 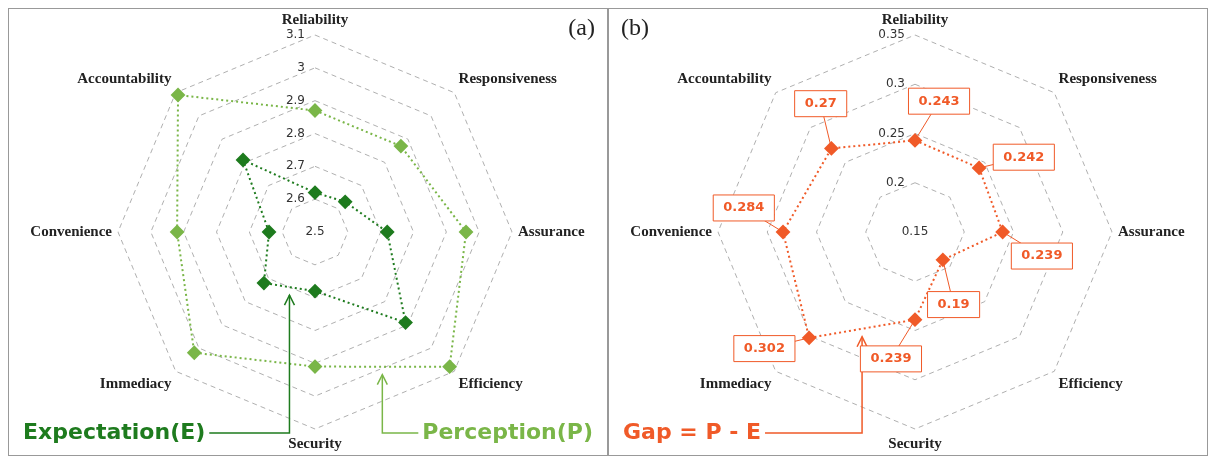 What do you see at coordinates (301, 66) in the screenshot?
I see `y-tick-label: 3` at bounding box center [301, 66].